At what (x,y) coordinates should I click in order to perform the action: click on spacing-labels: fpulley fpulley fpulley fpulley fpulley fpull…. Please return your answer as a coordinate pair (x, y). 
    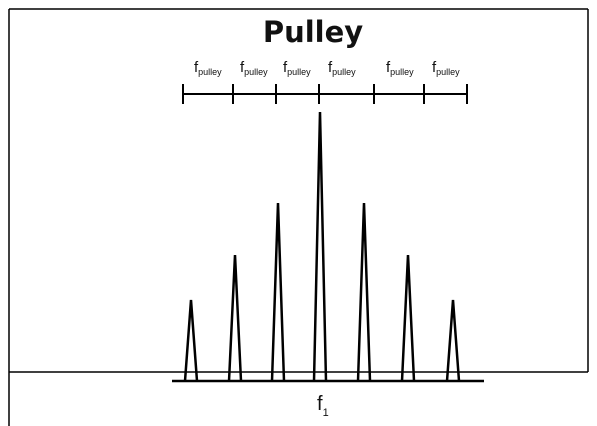
    Looking at the image, I should click on (327, 68).